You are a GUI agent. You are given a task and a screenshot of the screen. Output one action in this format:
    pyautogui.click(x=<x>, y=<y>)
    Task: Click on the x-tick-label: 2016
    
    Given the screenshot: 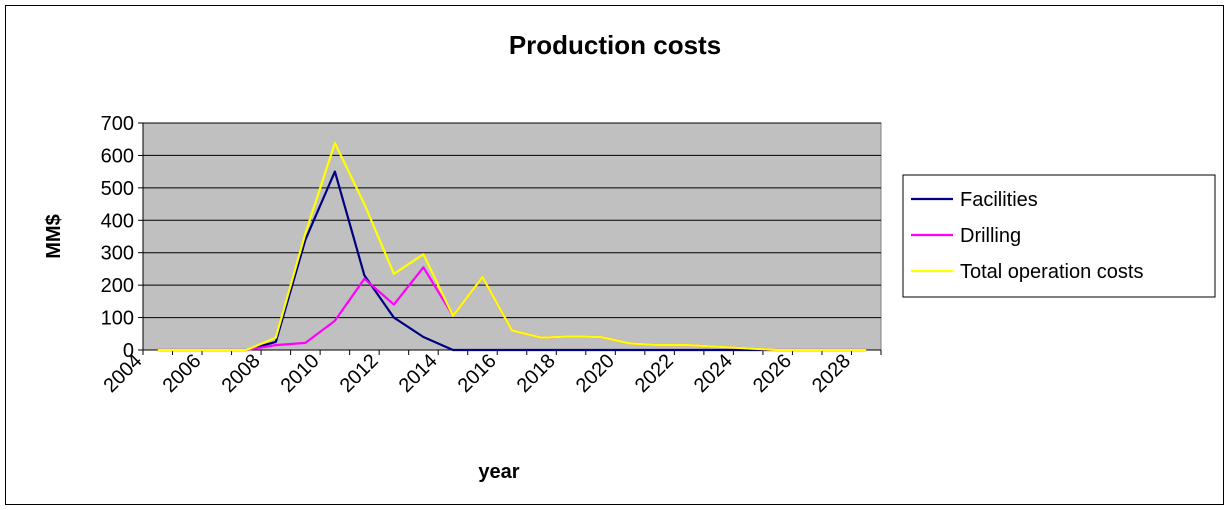 What is the action you would take?
    pyautogui.click(x=477, y=373)
    